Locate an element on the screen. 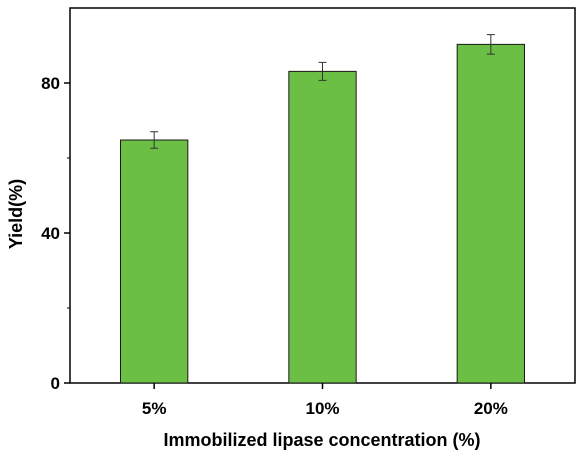 The image size is (583, 460). y-tick-label: 40 is located at coordinates (50, 233).